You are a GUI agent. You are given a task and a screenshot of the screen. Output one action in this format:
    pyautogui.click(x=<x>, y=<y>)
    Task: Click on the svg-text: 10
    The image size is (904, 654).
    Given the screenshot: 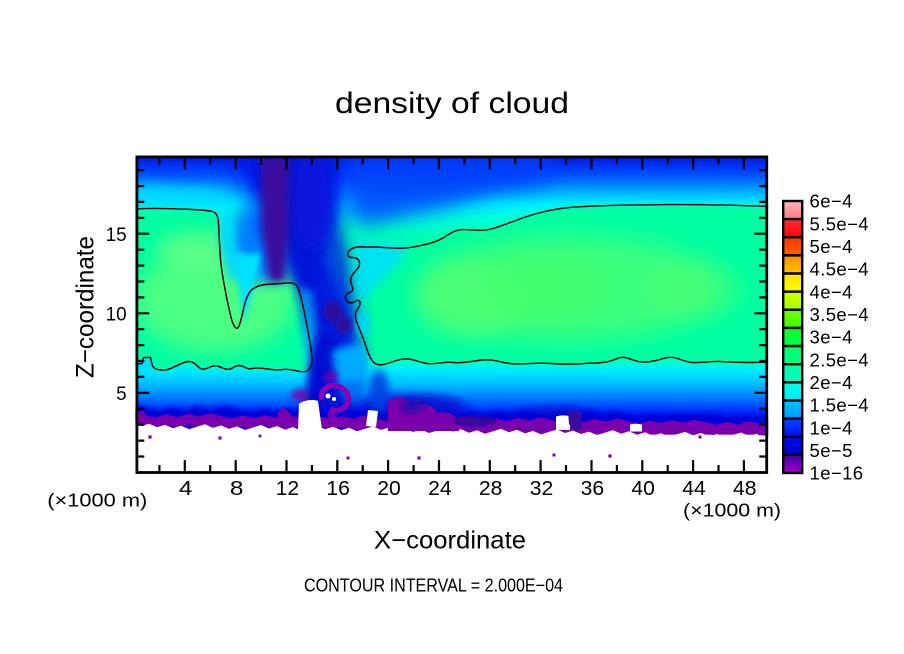 What is the action you would take?
    pyautogui.click(x=116, y=314)
    